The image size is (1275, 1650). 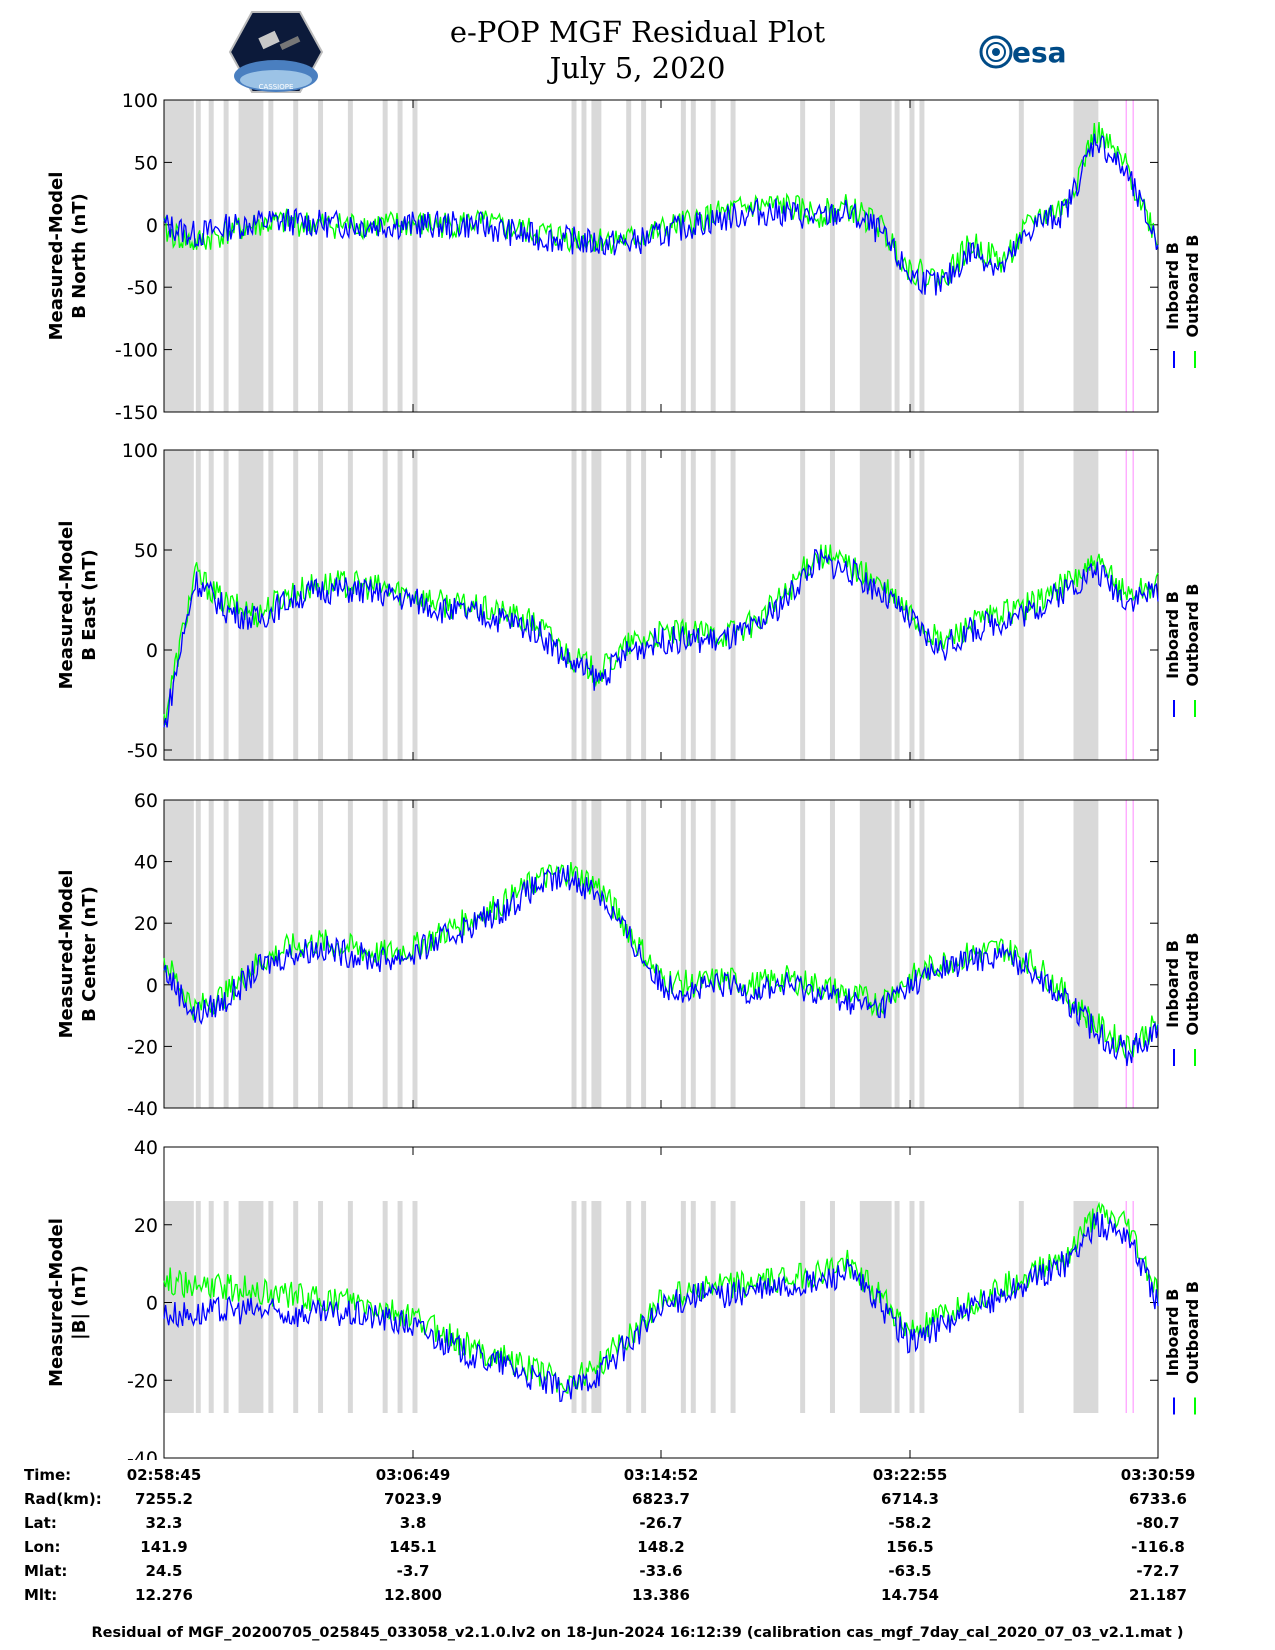 I want to click on esa-logo-text: esa, so click(x=1039, y=52).